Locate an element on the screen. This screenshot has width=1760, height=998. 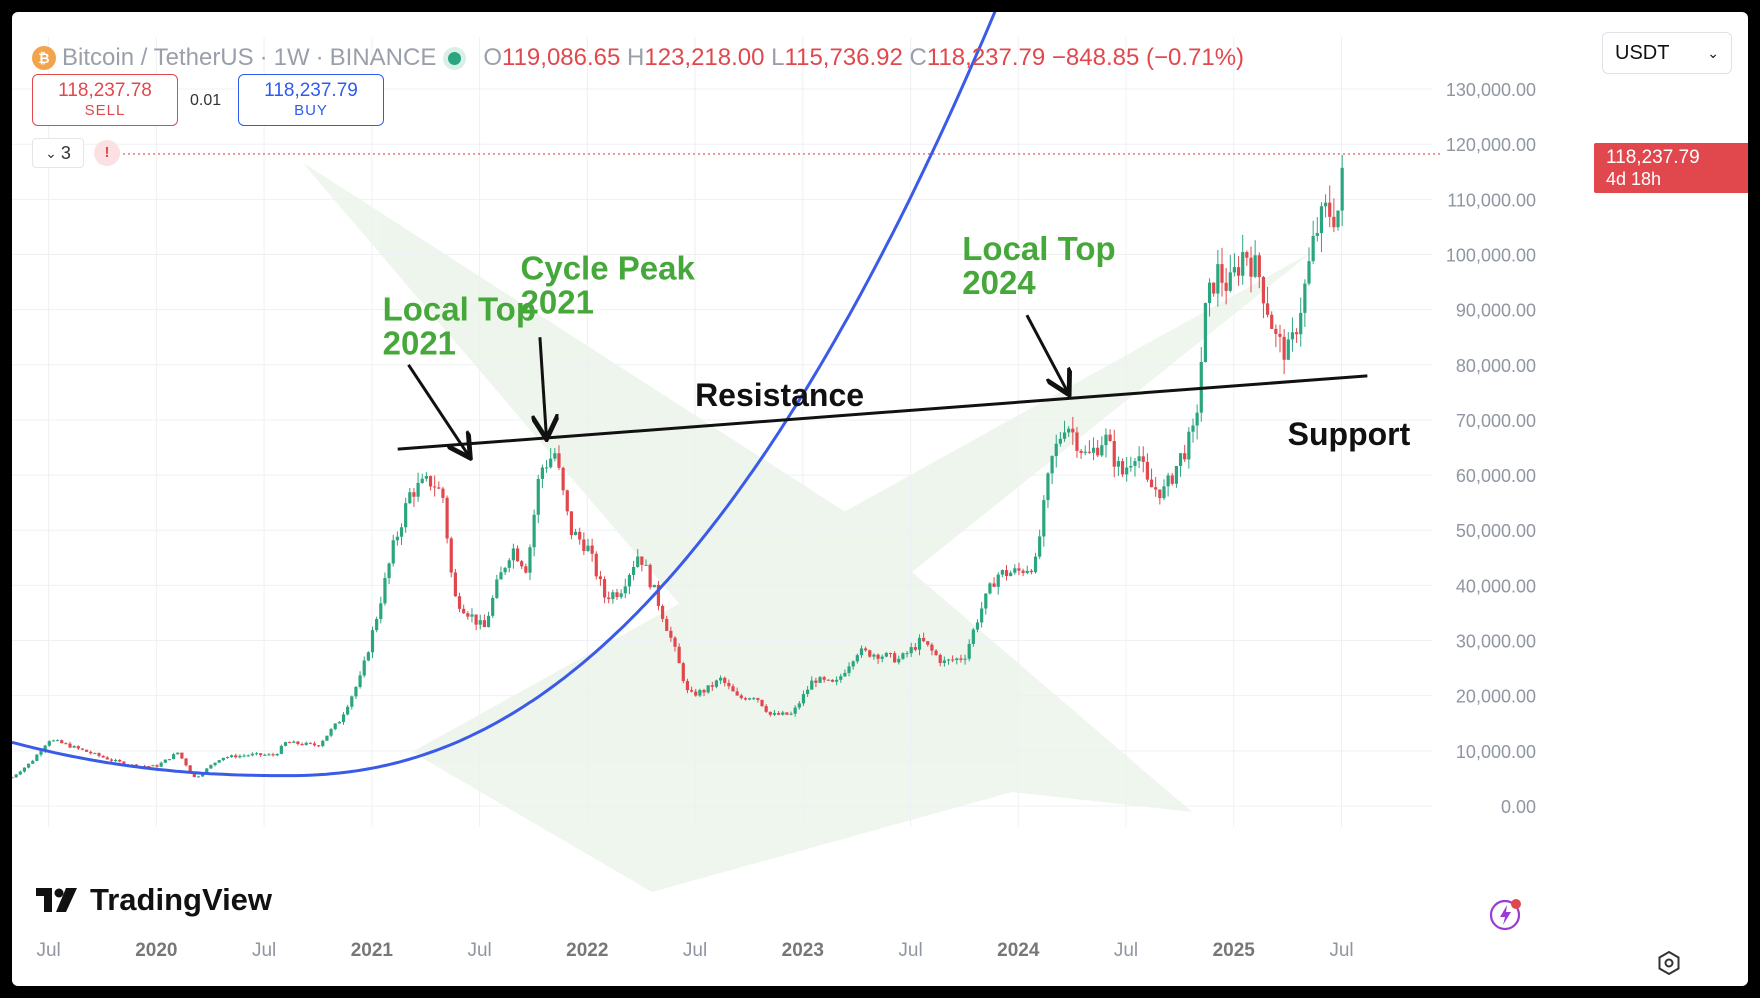
change-value: −848.85 (−0.71%) is located at coordinates (1148, 57).